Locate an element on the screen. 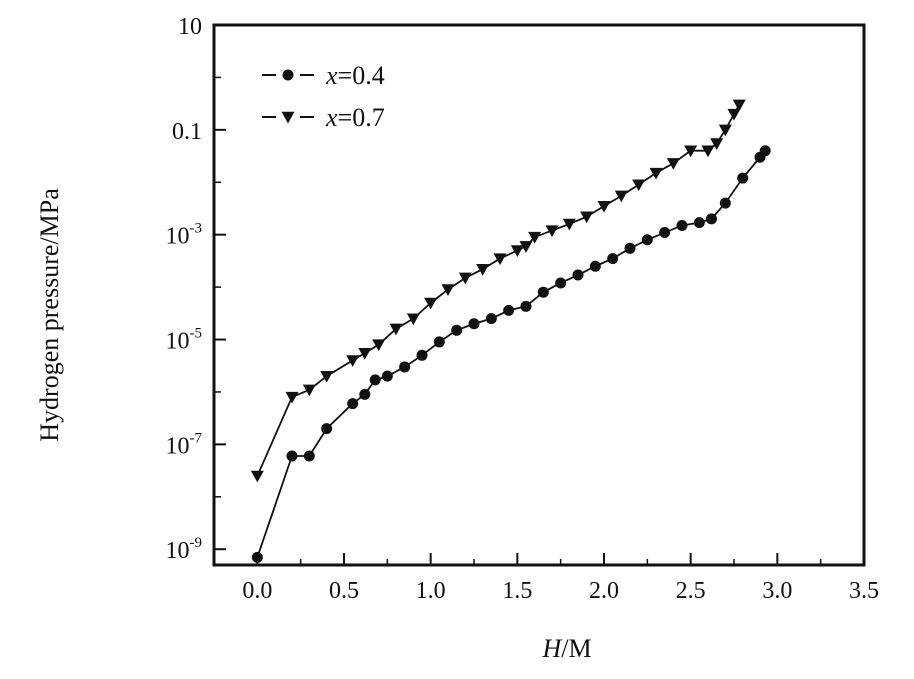  x-tick-label: 3.5 is located at coordinates (864, 591).